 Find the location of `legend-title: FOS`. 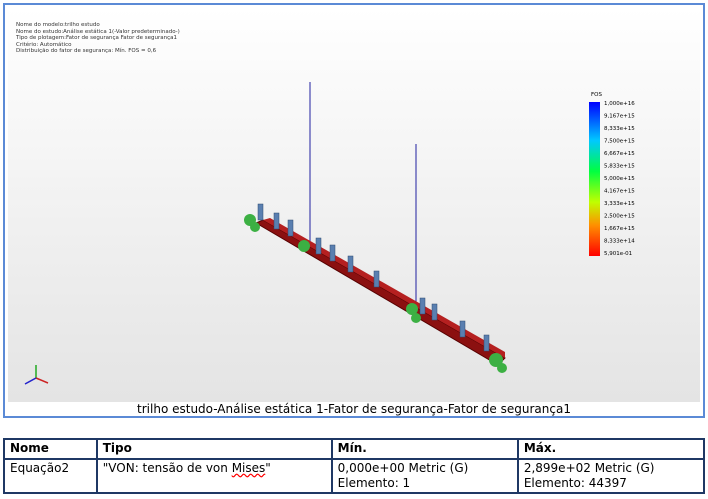

legend-title: FOS is located at coordinates (596, 95).